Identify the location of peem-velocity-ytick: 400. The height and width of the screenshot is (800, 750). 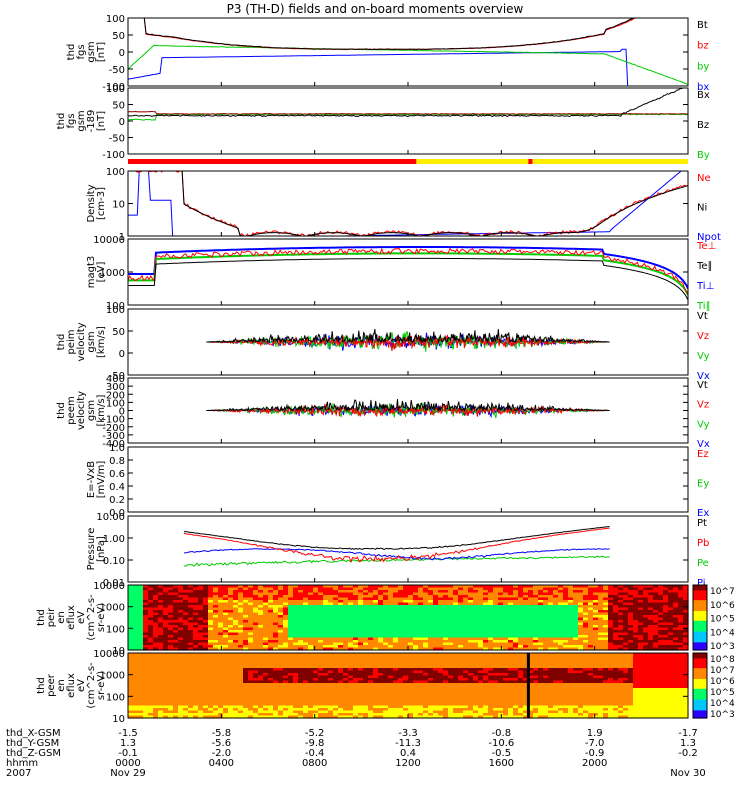
(115, 379).